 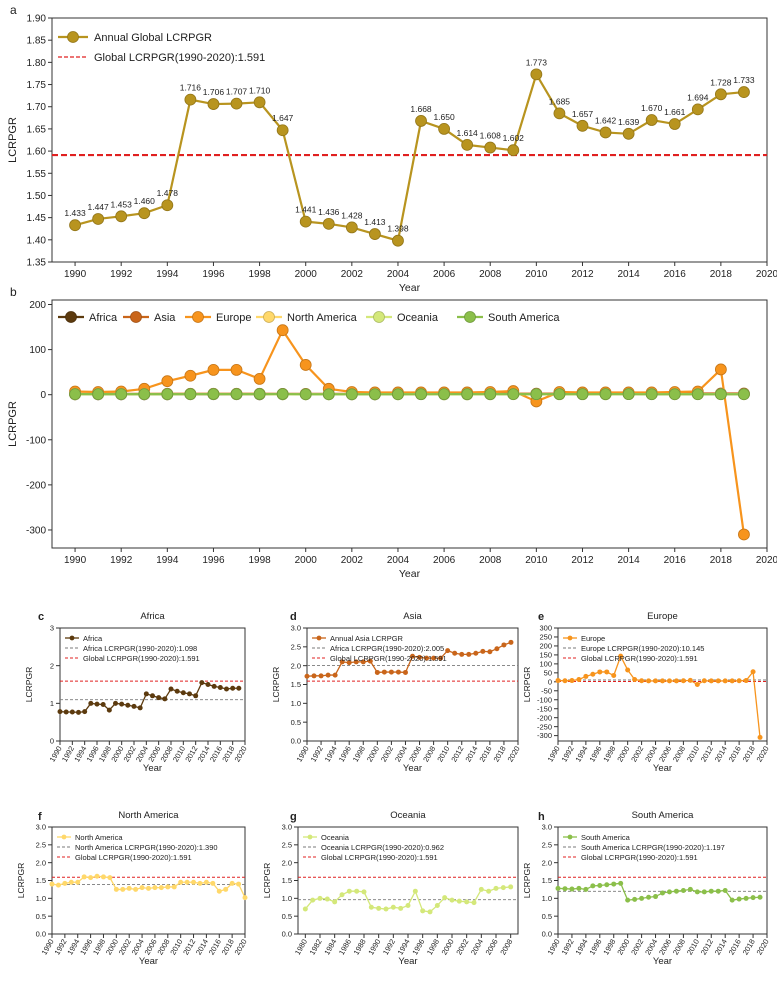 I want to click on data-label: 1.478, so click(x=168, y=193).